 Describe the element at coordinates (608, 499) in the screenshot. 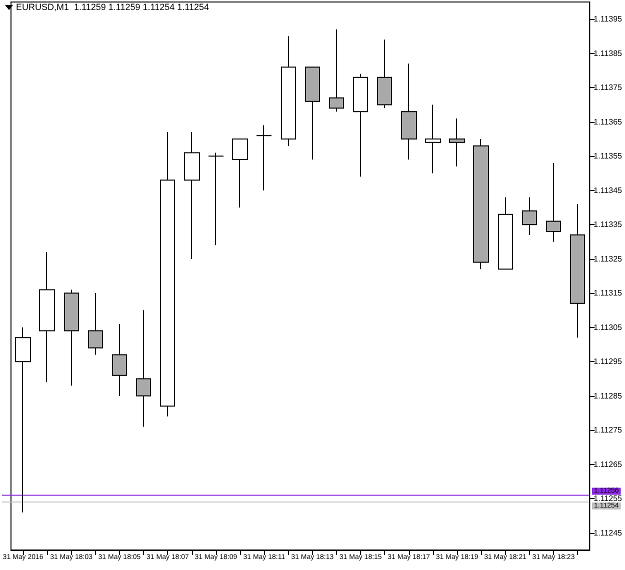

I see `y-tick-label: 1.11255` at that location.